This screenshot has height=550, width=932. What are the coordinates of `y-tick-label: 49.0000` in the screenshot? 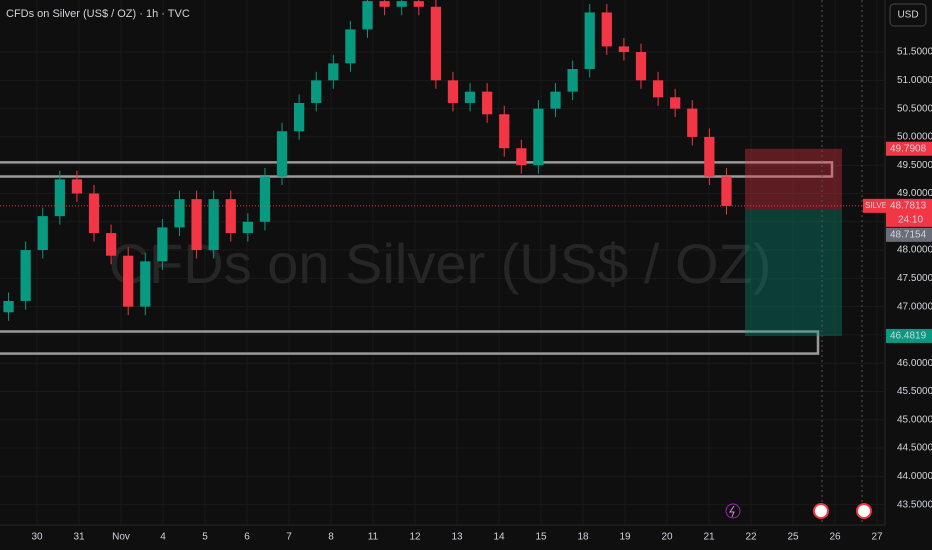 It's located at (914, 193).